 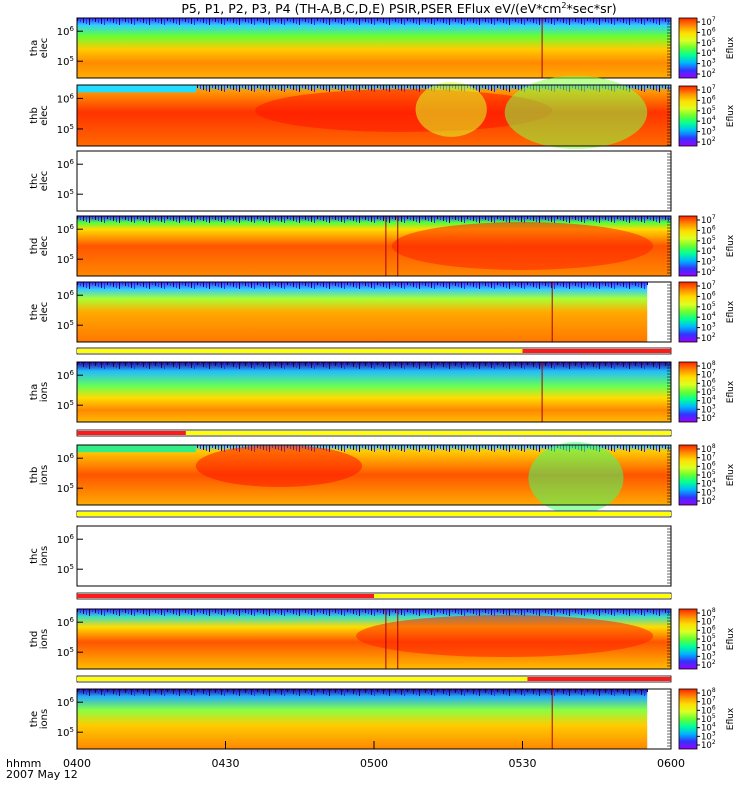 What do you see at coordinates (350, 556) in the screenshot?
I see `panel-thc-ions: 106 105 thcions` at bounding box center [350, 556].